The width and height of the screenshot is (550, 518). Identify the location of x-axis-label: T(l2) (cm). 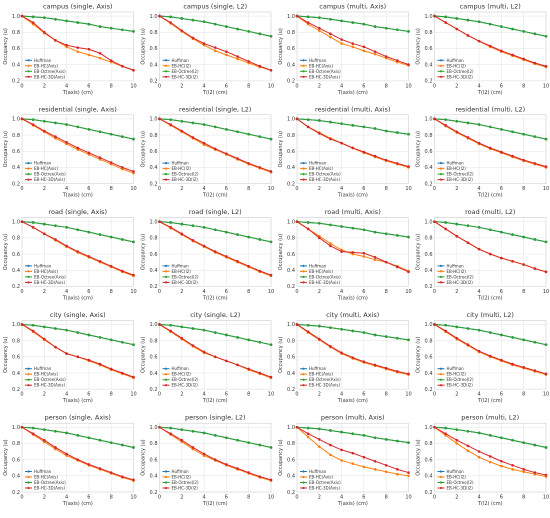
(490, 196).